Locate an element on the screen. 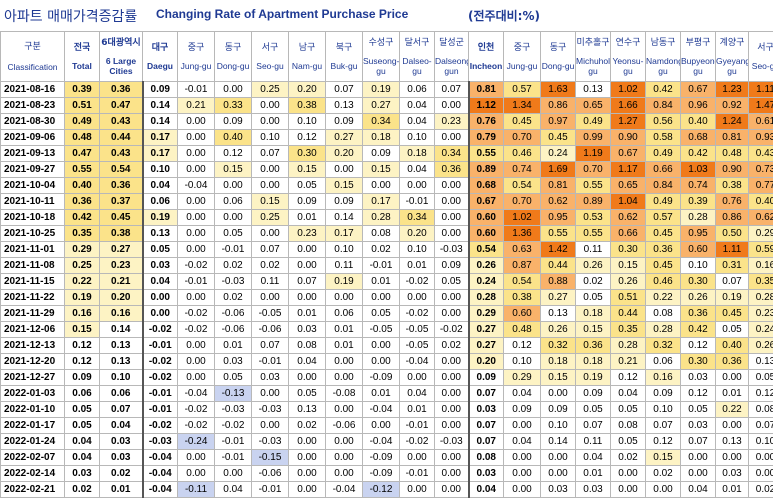  cell-value: 0.36 is located at coordinates (121, 186).